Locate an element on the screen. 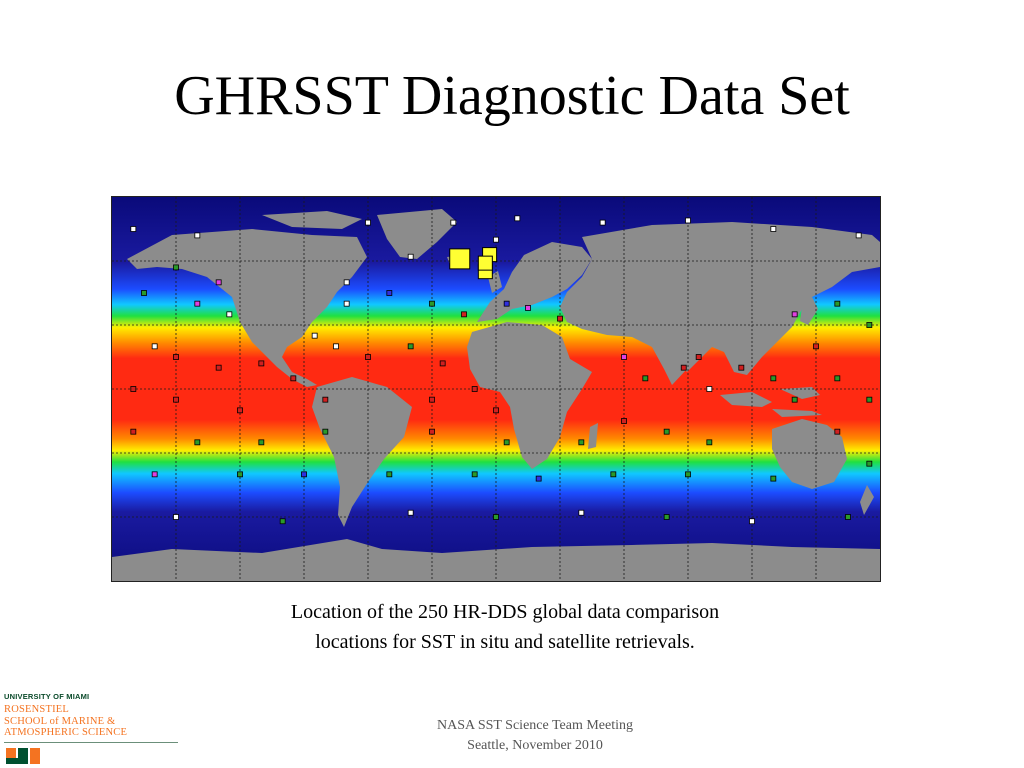  land-australia is located at coordinates (809, 454).